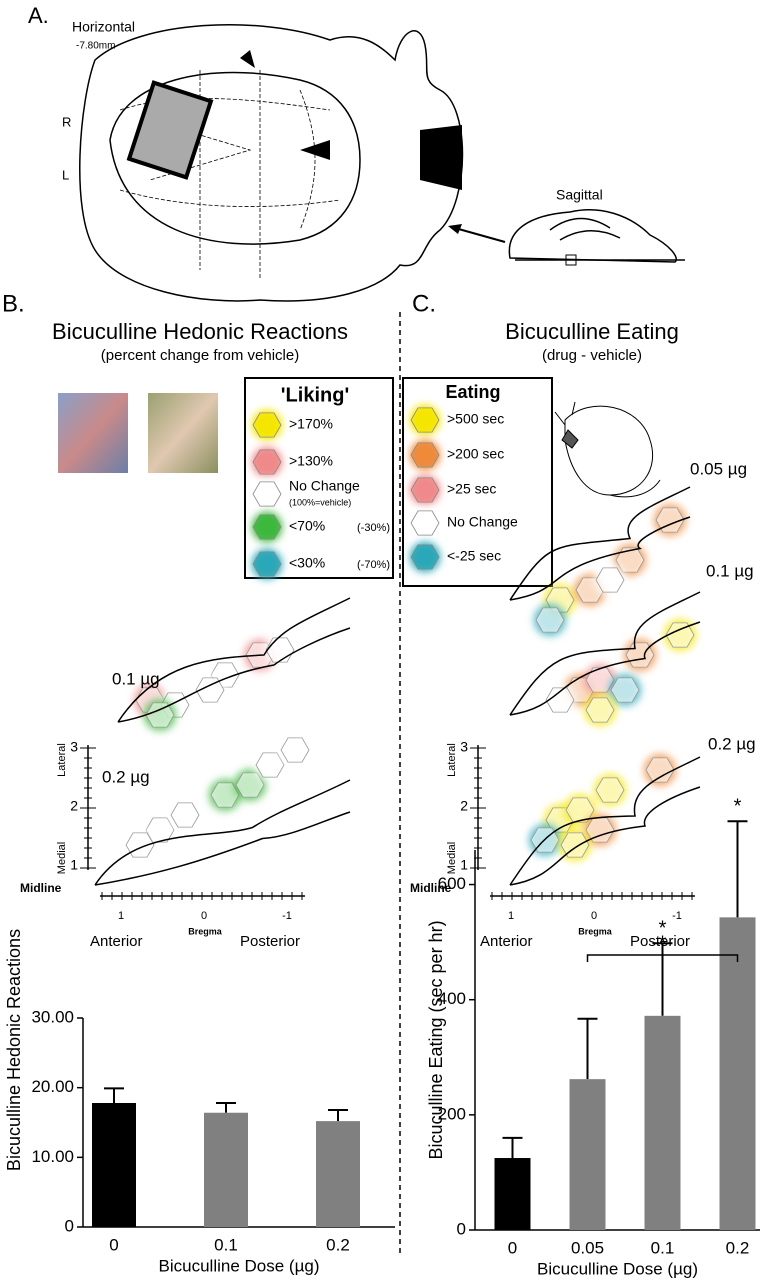 Image resolution: width=771 pixels, height=1280 pixels. What do you see at coordinates (14, 1050) in the screenshot?
I see `y-axis-title: Bicuculline Hedonic Reactions` at bounding box center [14, 1050].